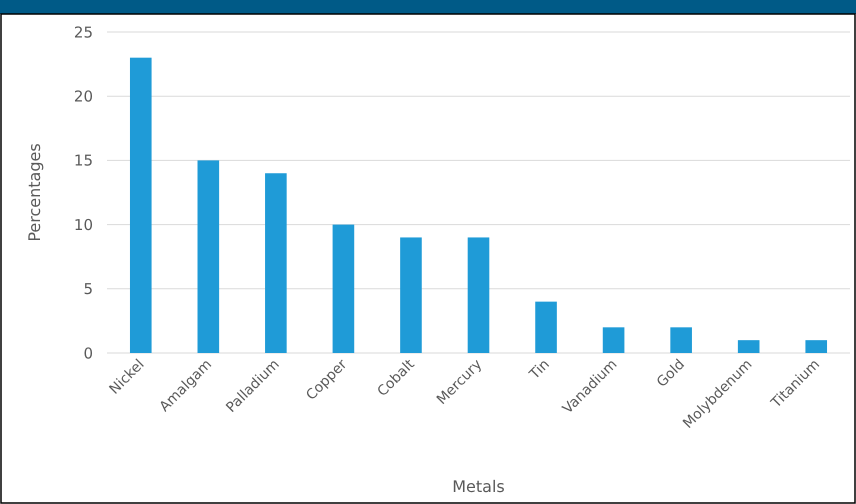  Describe the element at coordinates (34, 192) in the screenshot. I see `y-axis-title: Percentages` at that location.